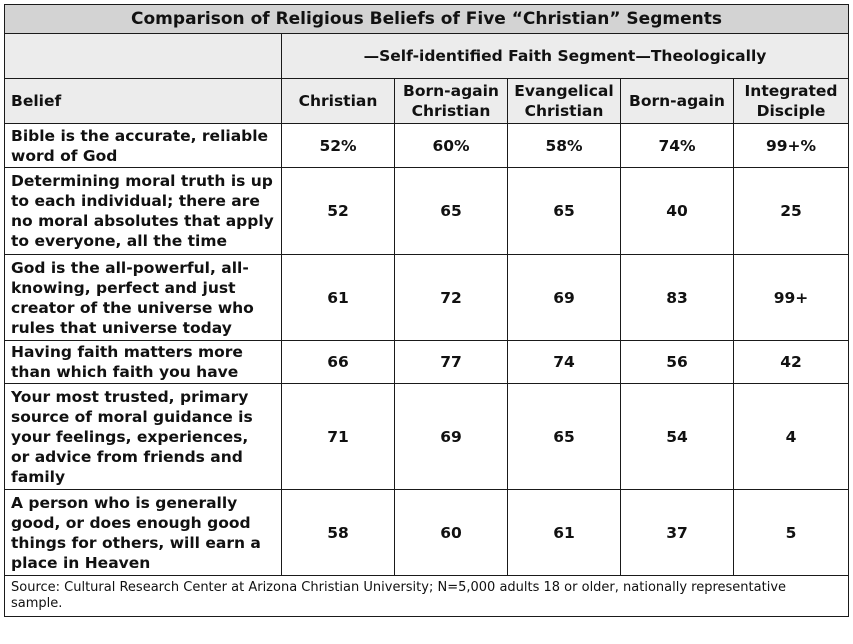 Image resolution: width=853 pixels, height=644 pixels. I want to click on column-header-line: Disciple, so click(791, 111).